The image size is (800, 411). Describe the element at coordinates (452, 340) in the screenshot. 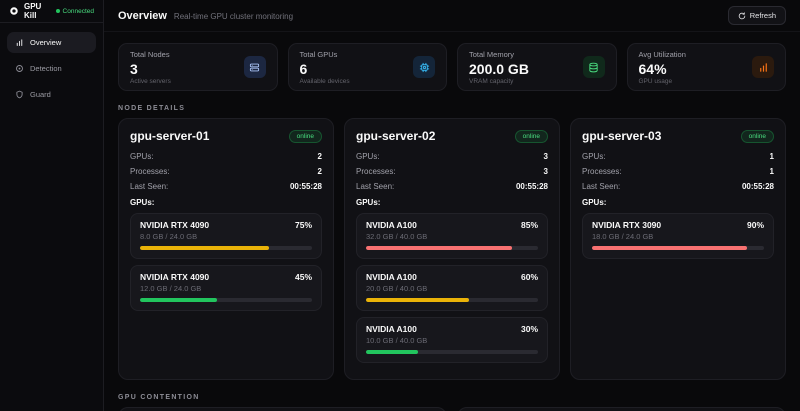

I see `gpu-tile: NVIDIA A100 30% 10.0 GB / 40.0 GB` at that location.